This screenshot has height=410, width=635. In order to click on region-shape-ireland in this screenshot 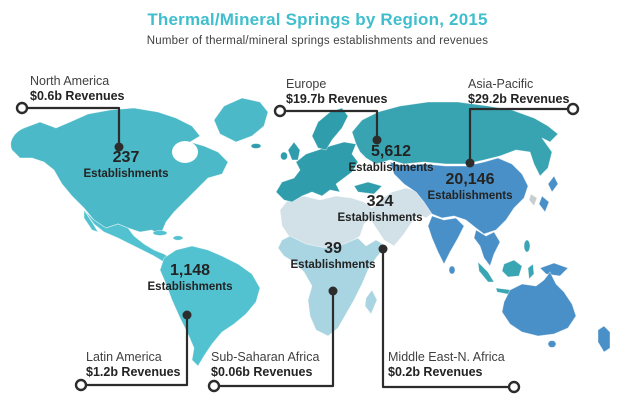, I will do `click(284, 156)`.